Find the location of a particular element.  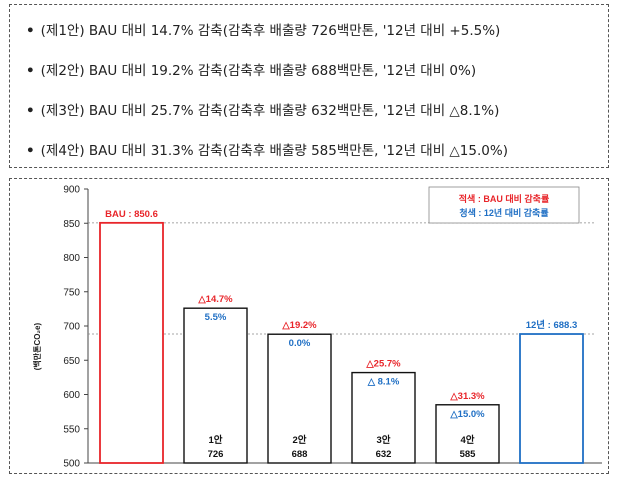

bau-reduction-label-opt4: △31.3% is located at coordinates (467, 396).